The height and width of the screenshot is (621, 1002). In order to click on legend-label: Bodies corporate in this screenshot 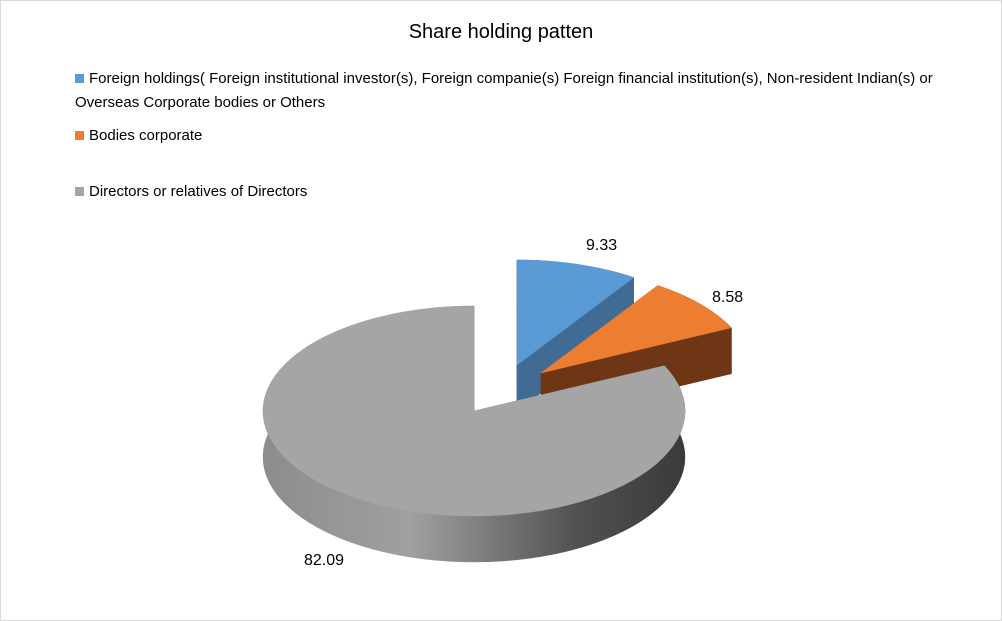, I will do `click(146, 135)`.